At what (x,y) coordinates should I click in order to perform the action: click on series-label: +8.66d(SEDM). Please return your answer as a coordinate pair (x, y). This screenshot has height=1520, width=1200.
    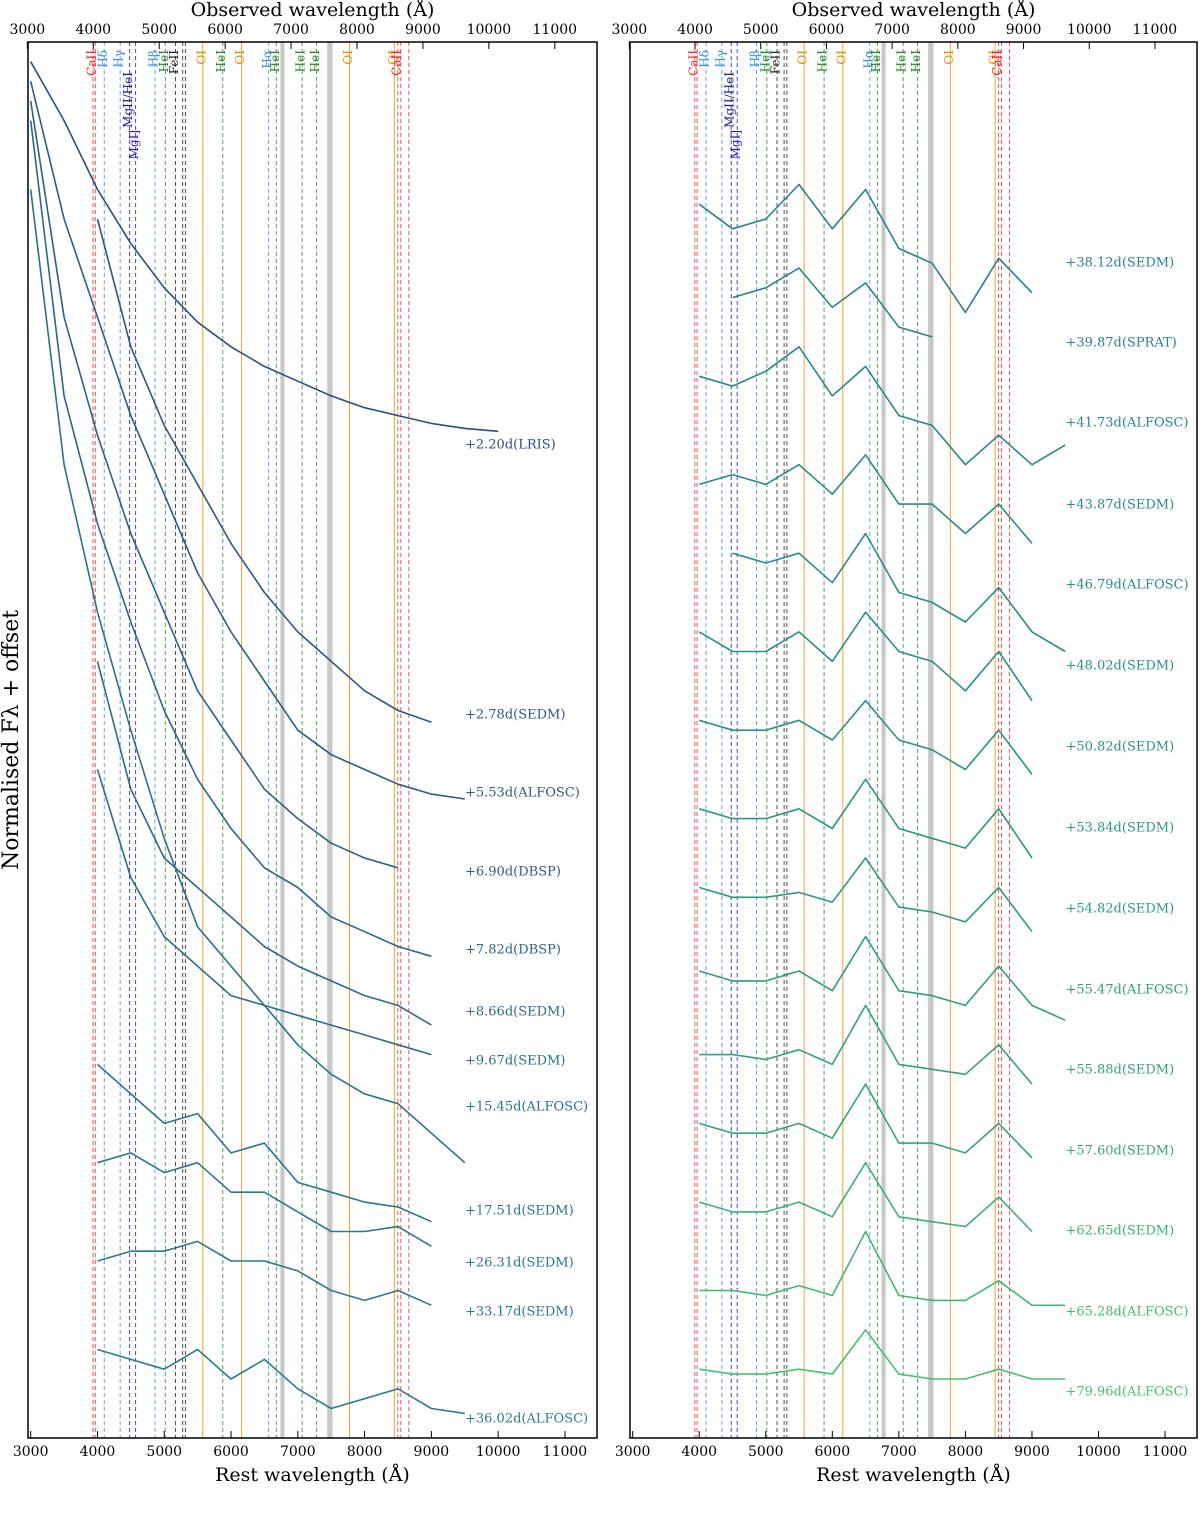
    Looking at the image, I should click on (515, 1012).